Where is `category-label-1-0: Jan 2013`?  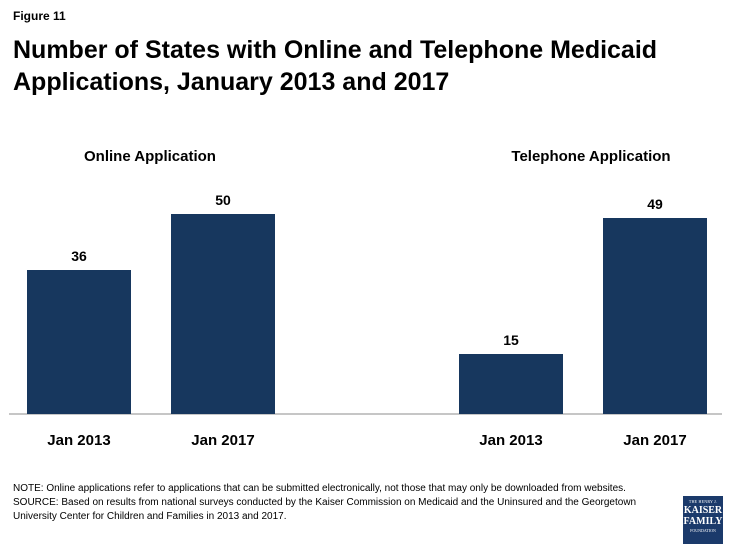
category-label-1-0: Jan 2013 is located at coordinates (510, 440).